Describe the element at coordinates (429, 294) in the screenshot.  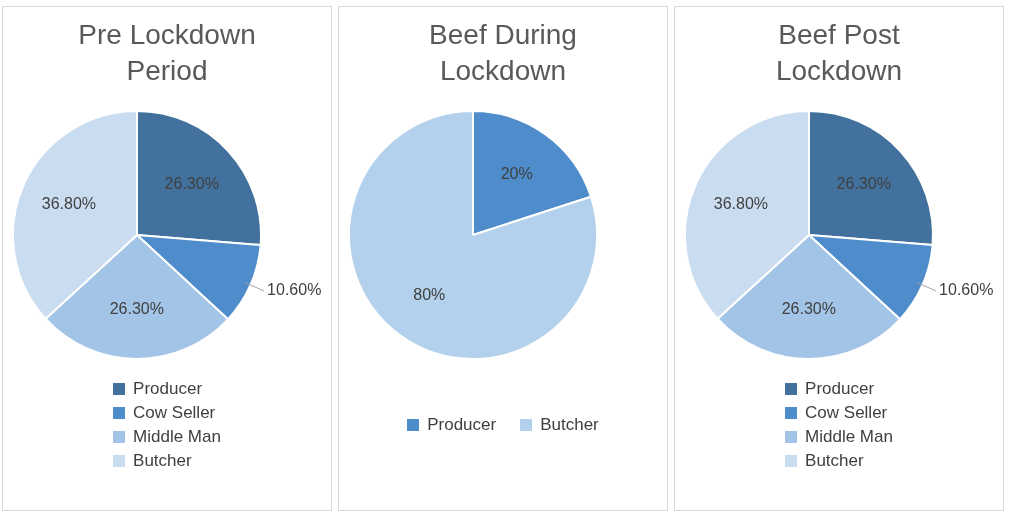
I see `data-label: 80%` at that location.